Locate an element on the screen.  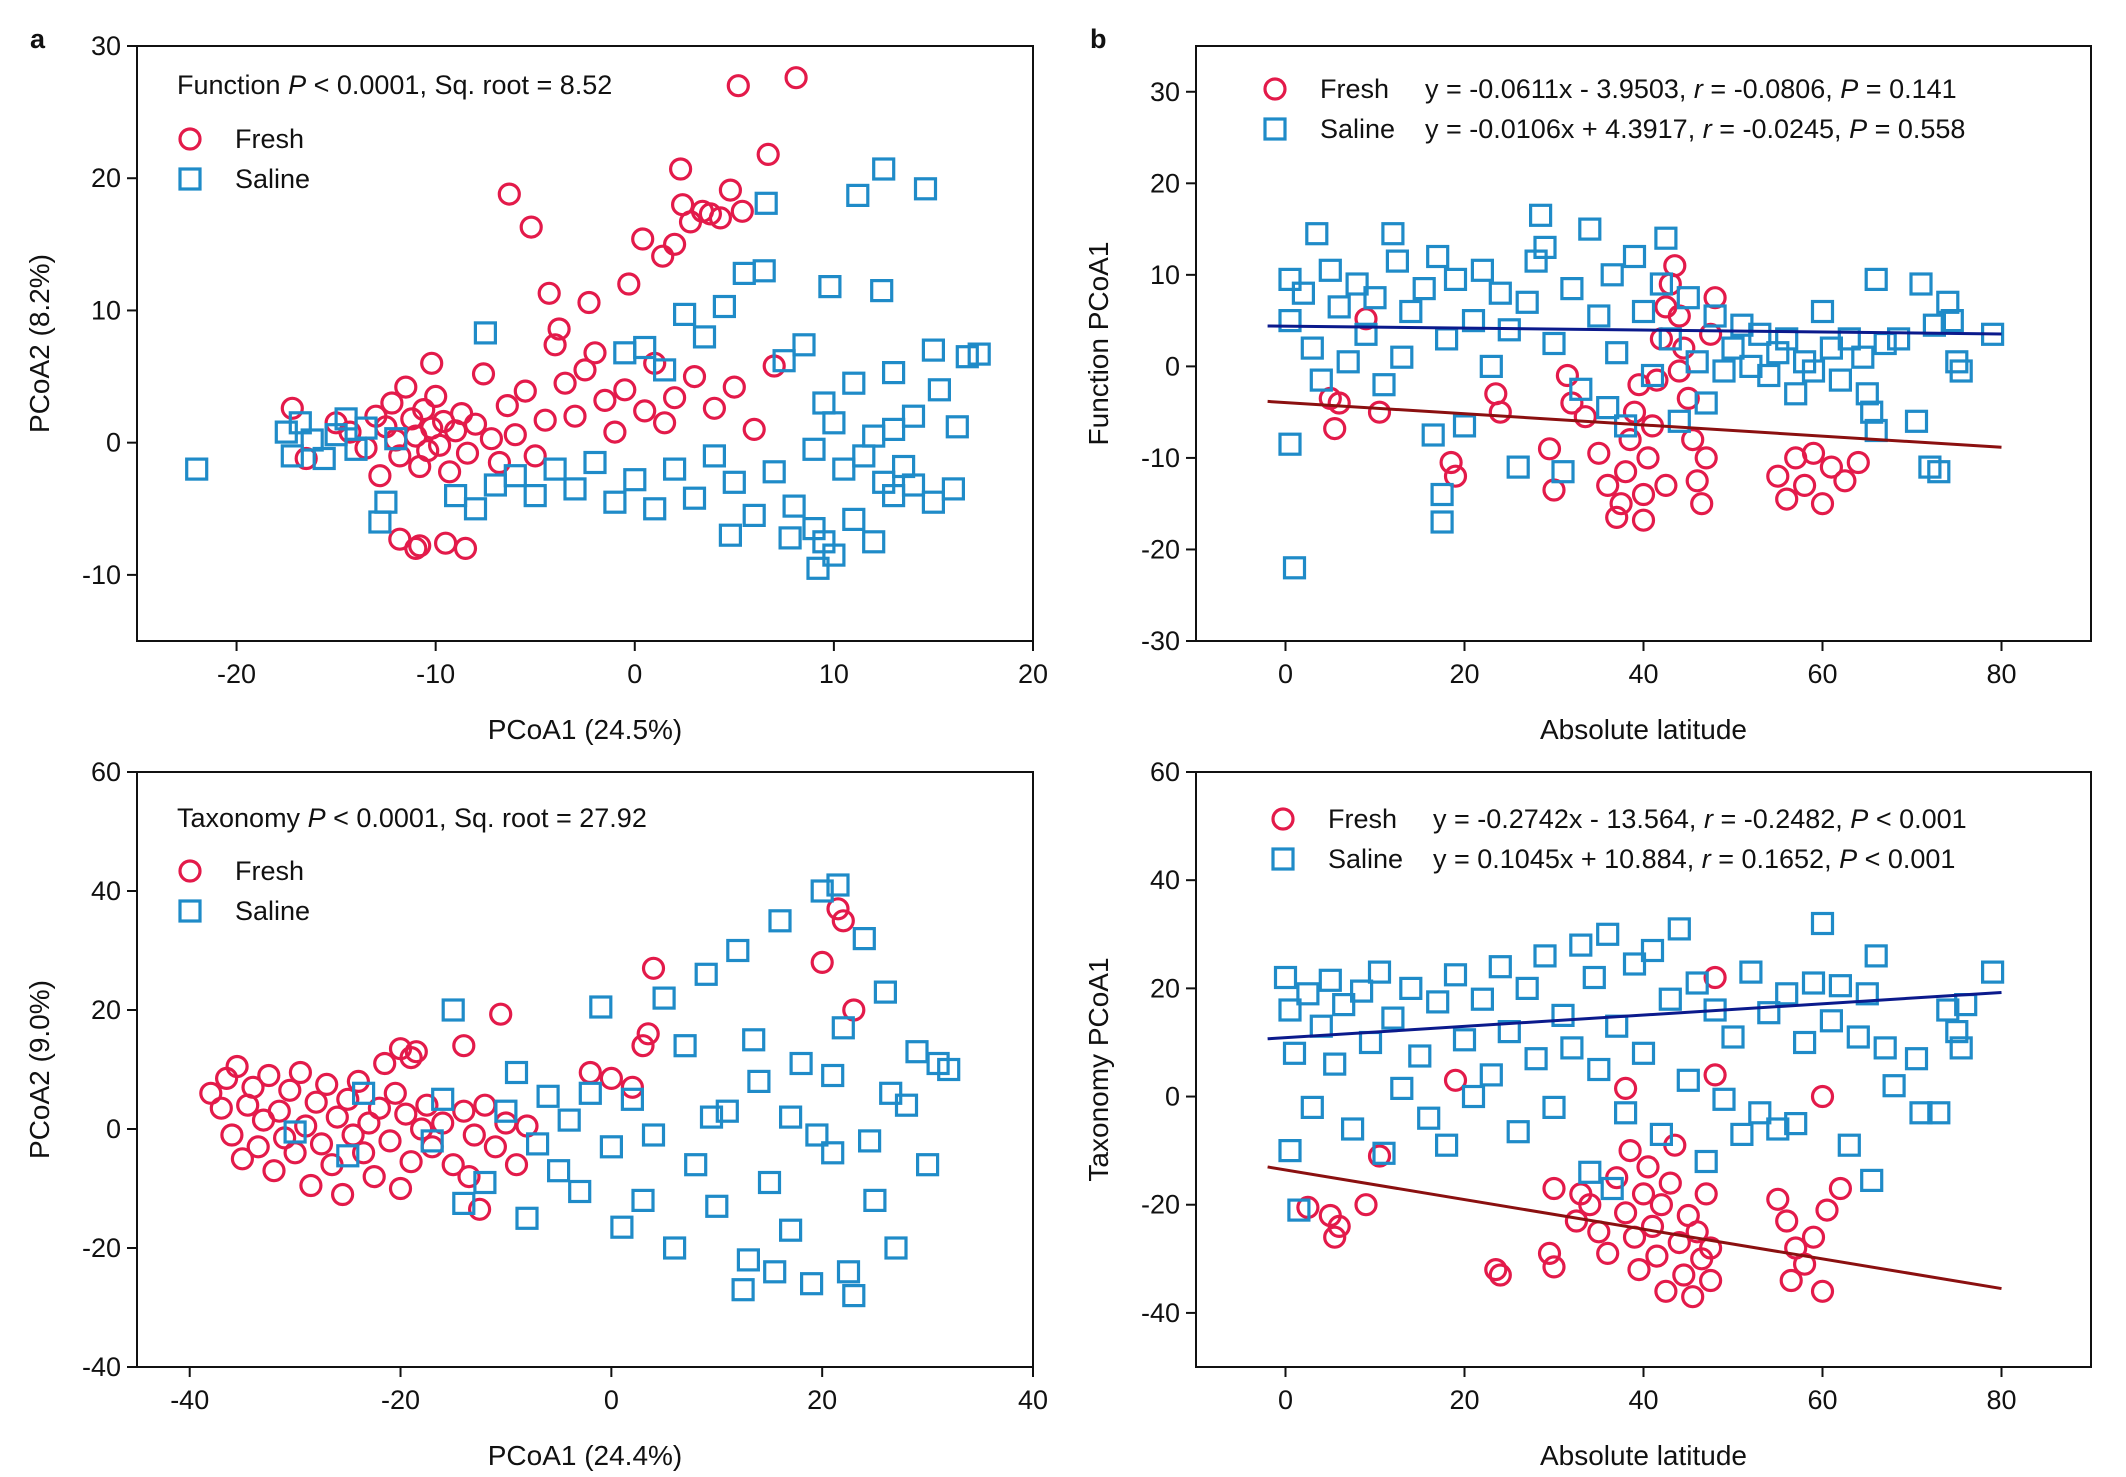
y-tick-label: 40 is located at coordinates (1165, 880).